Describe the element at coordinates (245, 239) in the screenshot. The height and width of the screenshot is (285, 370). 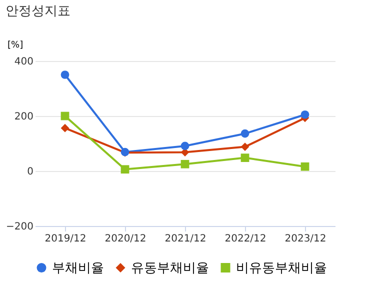
I see `x-tick-label: 2022/12` at that location.